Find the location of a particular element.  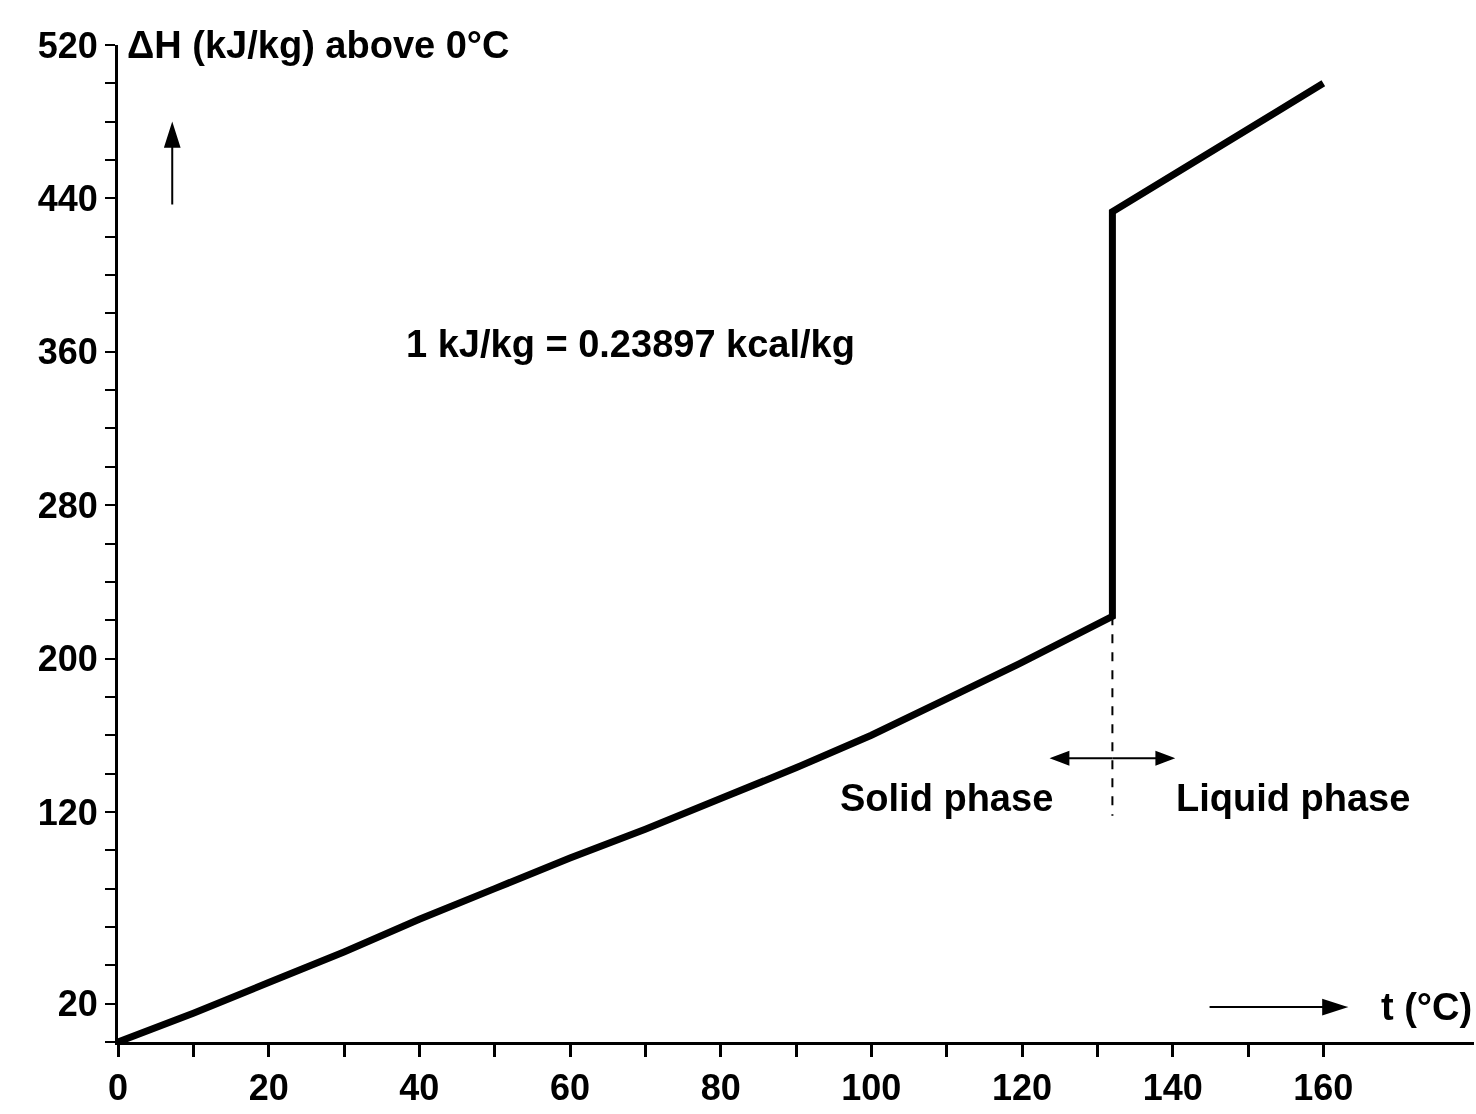

x-axis-title: t (°C) is located at coordinates (1427, 1007).